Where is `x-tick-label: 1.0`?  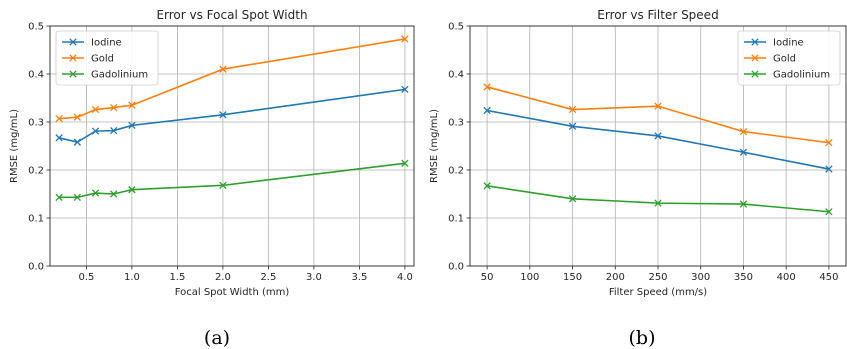
x-tick-label: 1.0 is located at coordinates (132, 277).